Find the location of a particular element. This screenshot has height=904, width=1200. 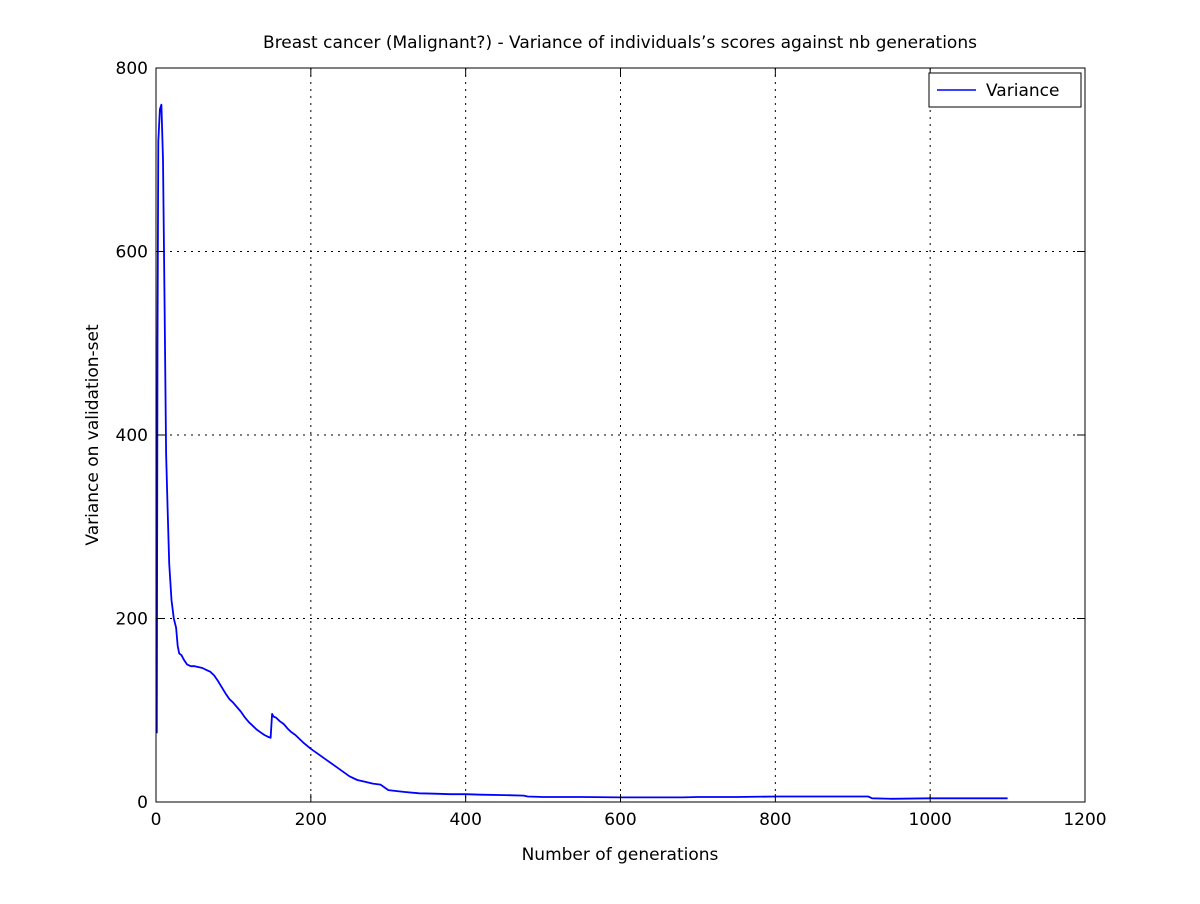

x-tick-label: 600 is located at coordinates (620, 820).